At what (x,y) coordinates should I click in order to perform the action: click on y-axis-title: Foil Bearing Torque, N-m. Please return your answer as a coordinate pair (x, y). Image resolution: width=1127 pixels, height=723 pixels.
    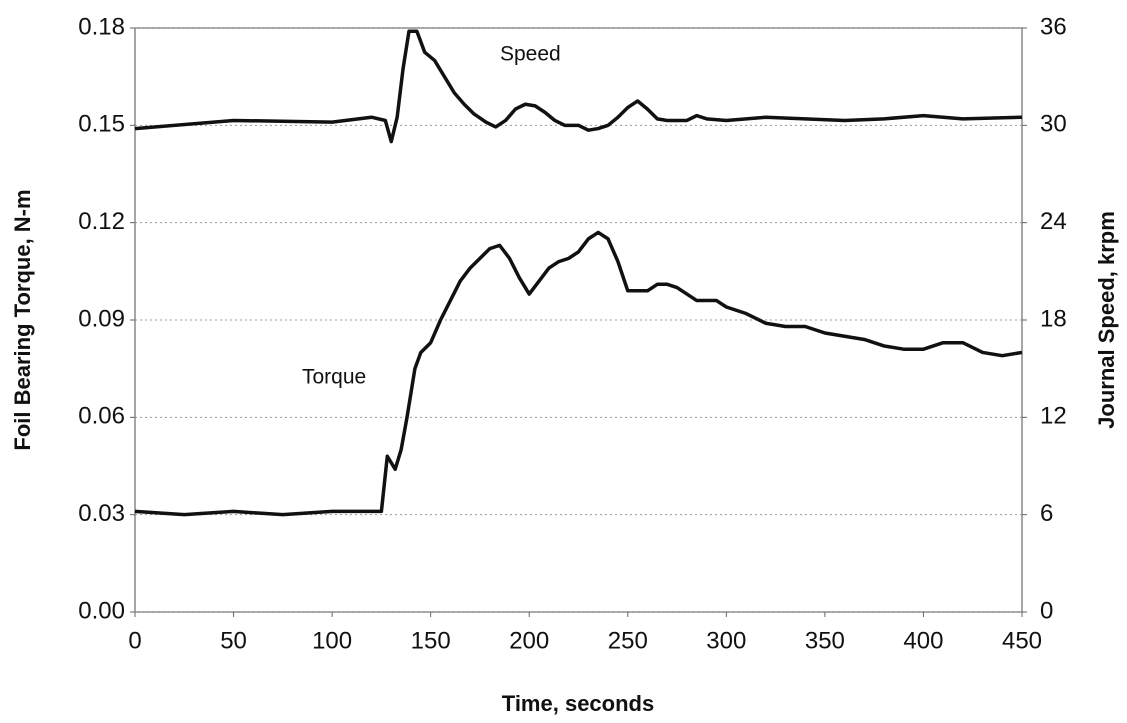
    Looking at the image, I should click on (22, 319).